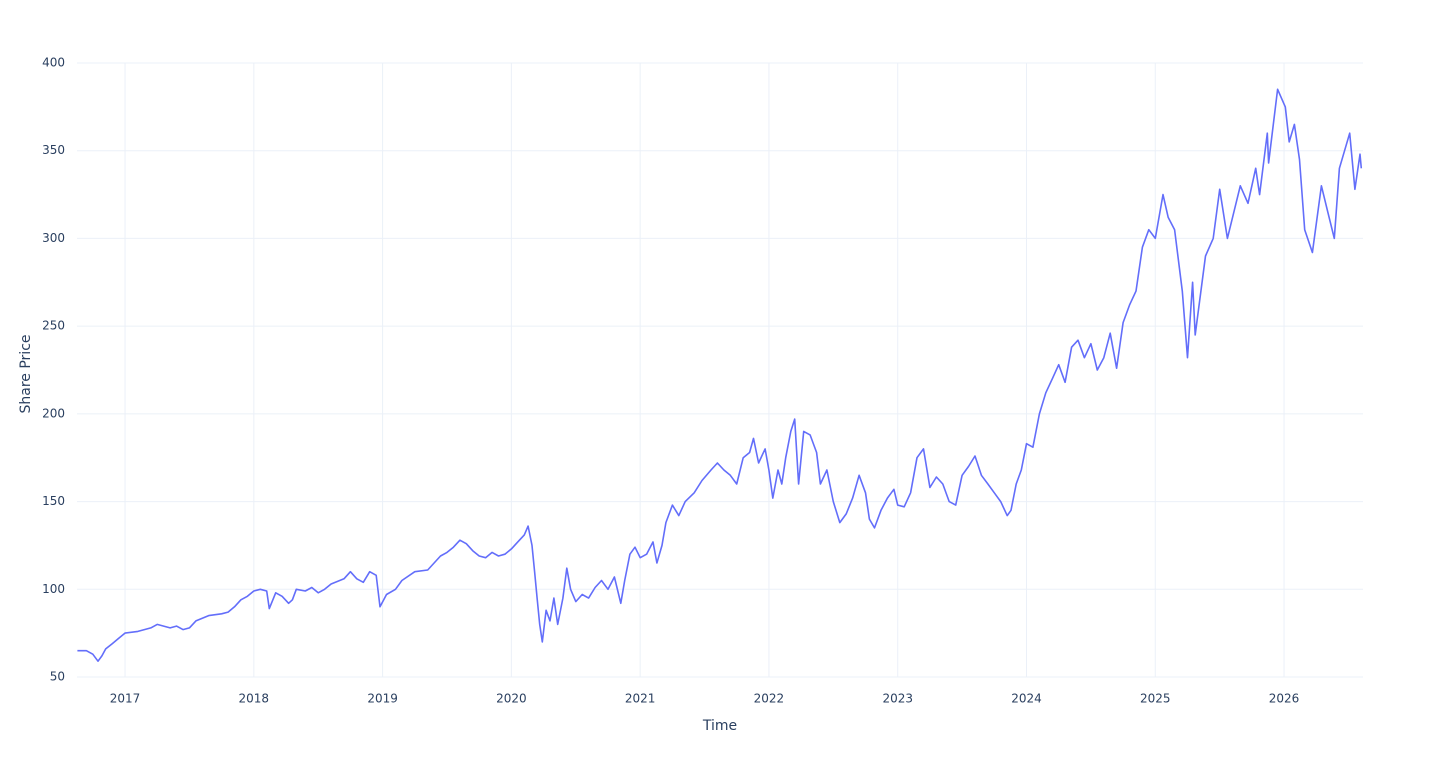  What do you see at coordinates (53, 413) in the screenshot?
I see `y-tick-label: 200` at bounding box center [53, 413].